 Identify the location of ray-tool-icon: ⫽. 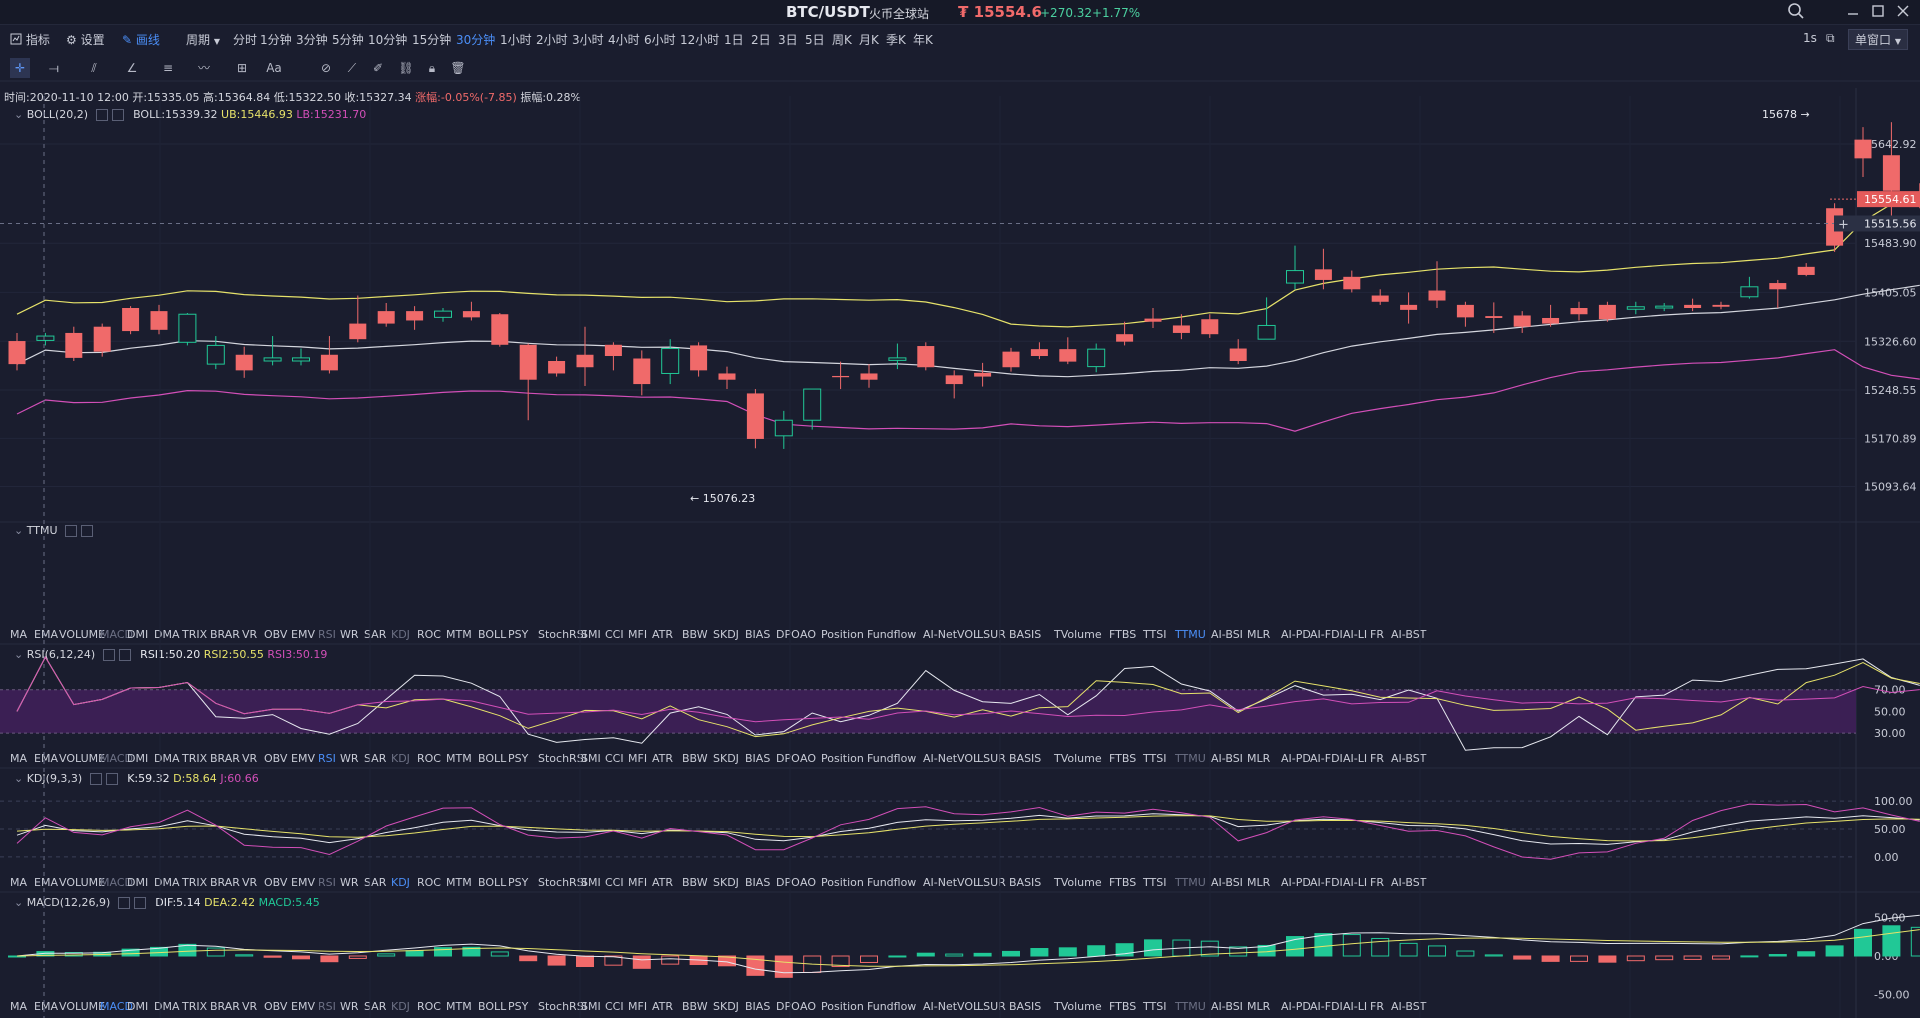
(94, 68).